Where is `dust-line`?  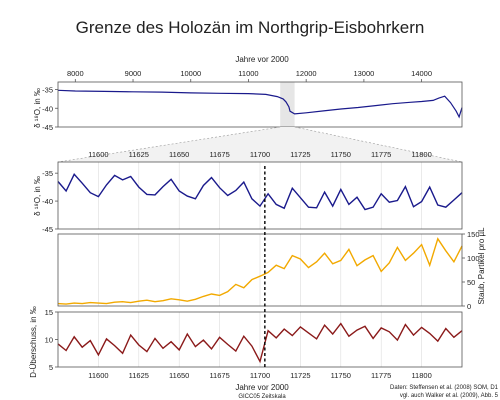 dust-line is located at coordinates (260, 271).